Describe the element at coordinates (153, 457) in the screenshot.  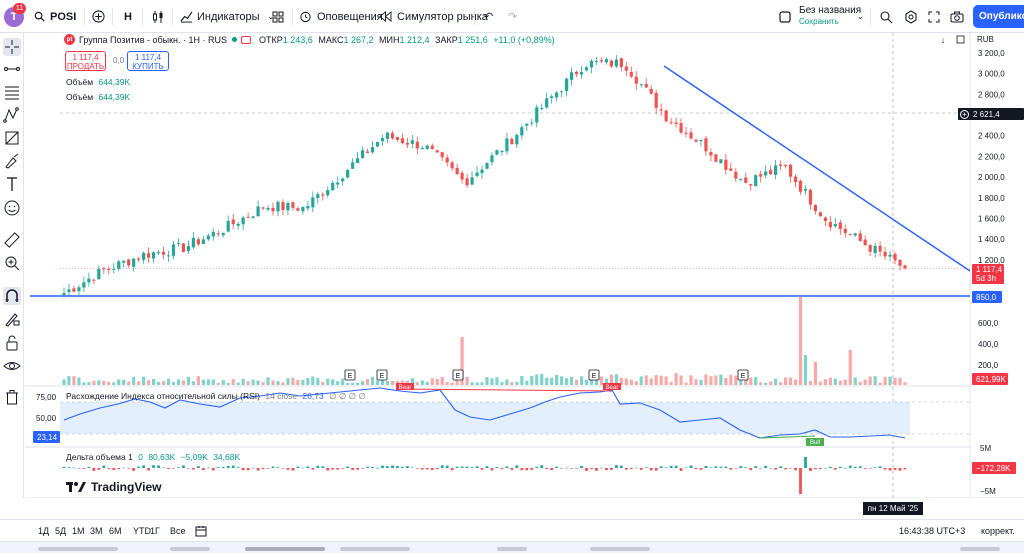
I see `delta-legend: Дельта объема 1 0 80,63K −5,09K 34,68K` at that location.